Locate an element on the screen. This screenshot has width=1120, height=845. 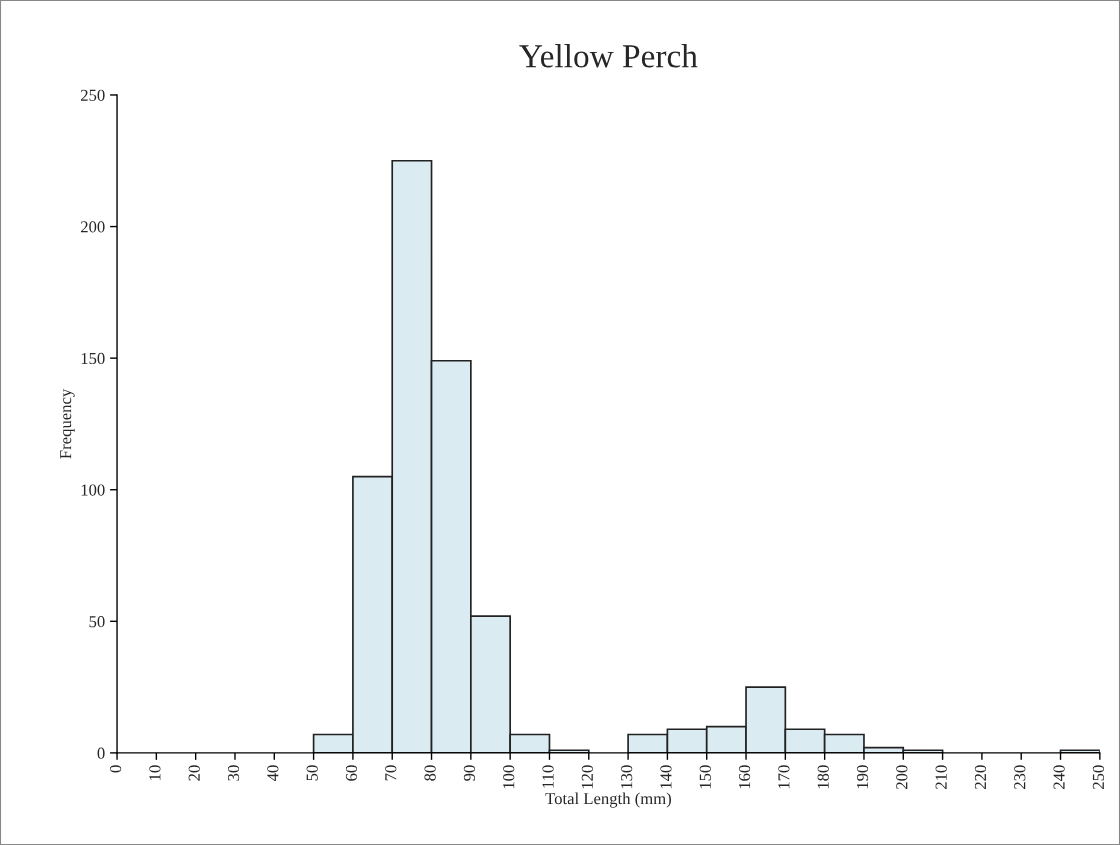
x-tick-label: 180 is located at coordinates (823, 777).